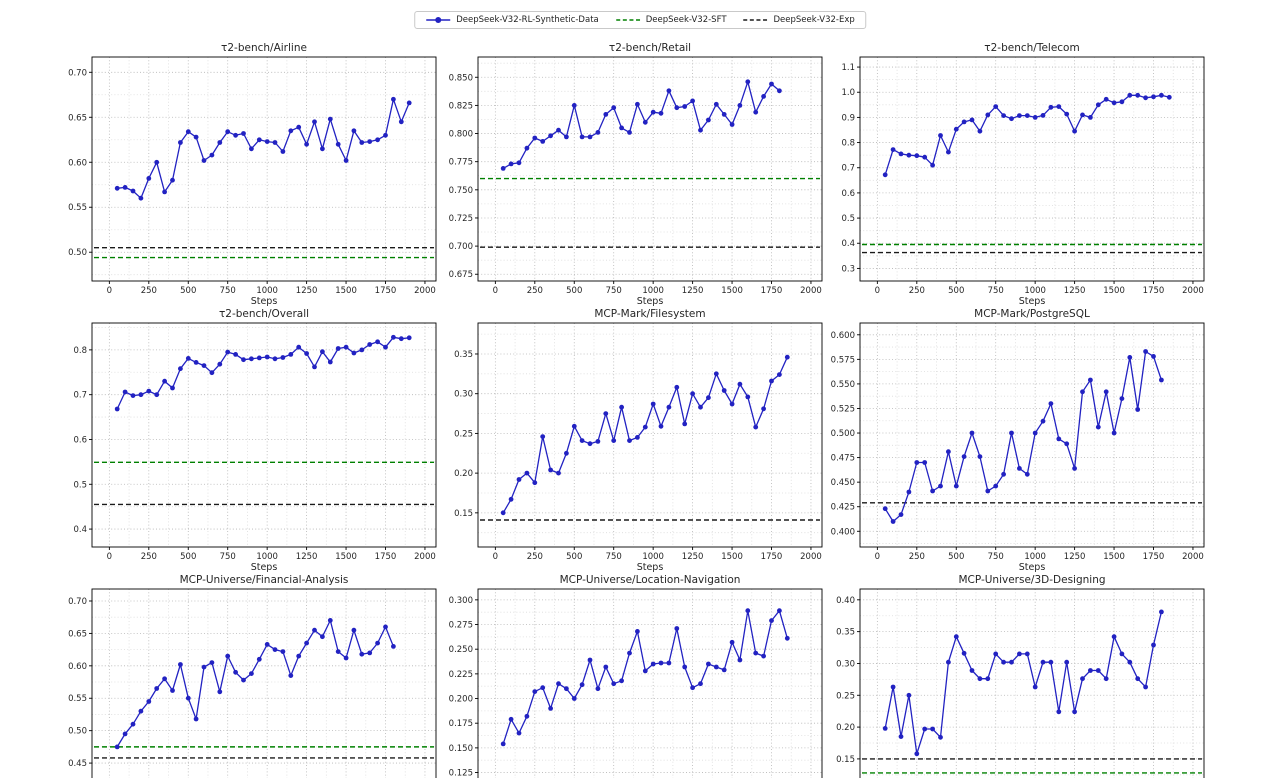 This screenshot has width=1280, height=778. I want to click on svg-text: τ2-bench/Retail, so click(650, 48).